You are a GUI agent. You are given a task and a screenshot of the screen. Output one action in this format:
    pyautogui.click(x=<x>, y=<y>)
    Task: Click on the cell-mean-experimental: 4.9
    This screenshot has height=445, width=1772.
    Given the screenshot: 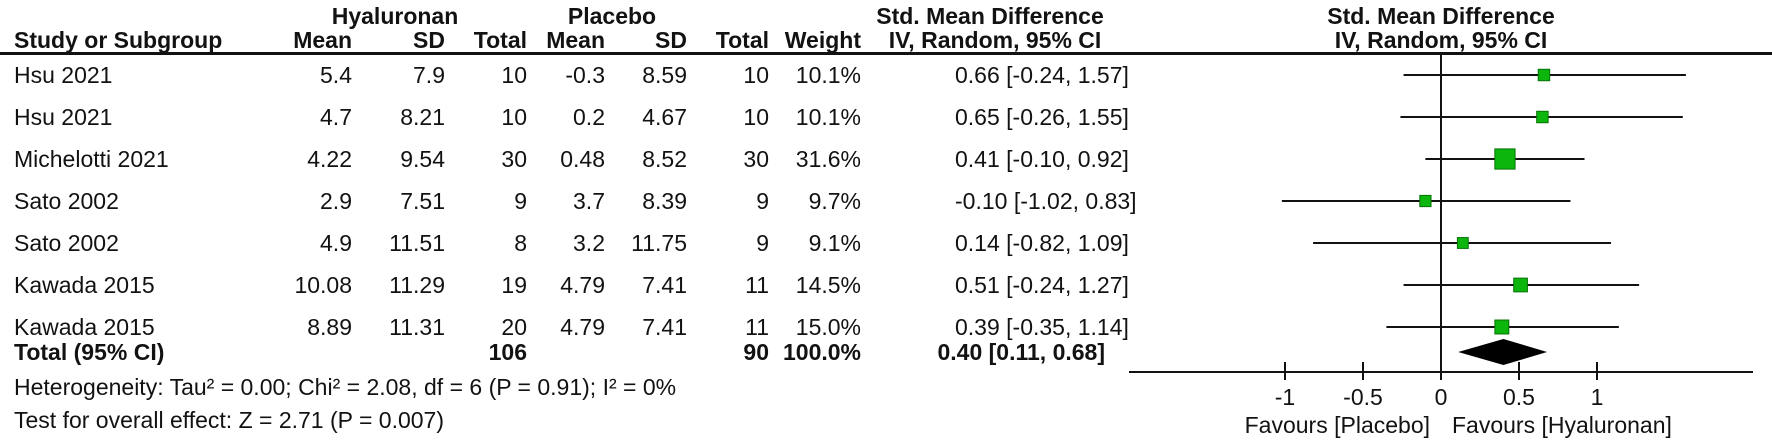 What is the action you would take?
    pyautogui.click(x=336, y=243)
    